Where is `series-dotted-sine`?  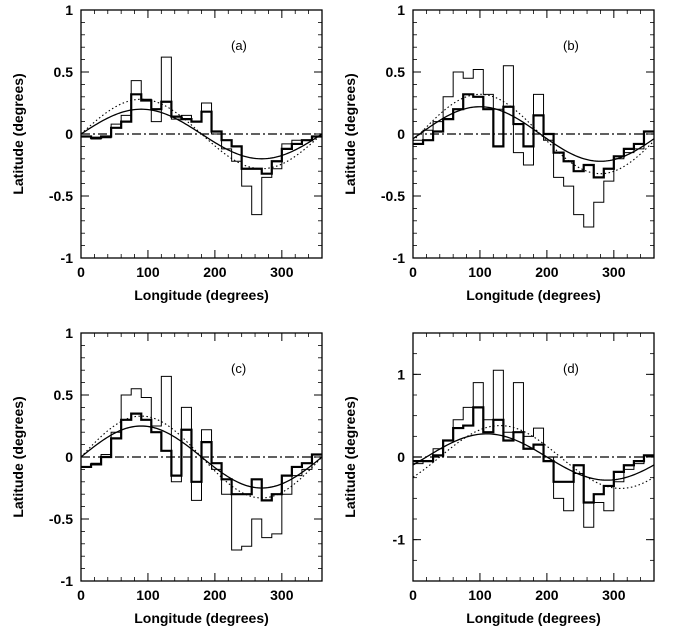 series-dotted-sine is located at coordinates (533, 134).